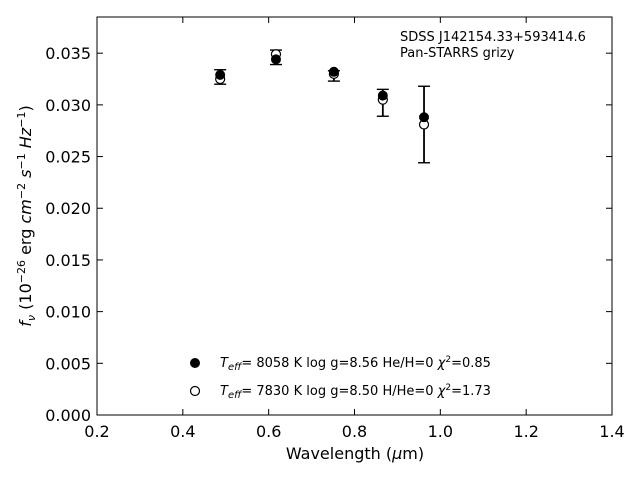  What do you see at coordinates (322, 89) in the screenshot?
I see `data-points` at bounding box center [322, 89].